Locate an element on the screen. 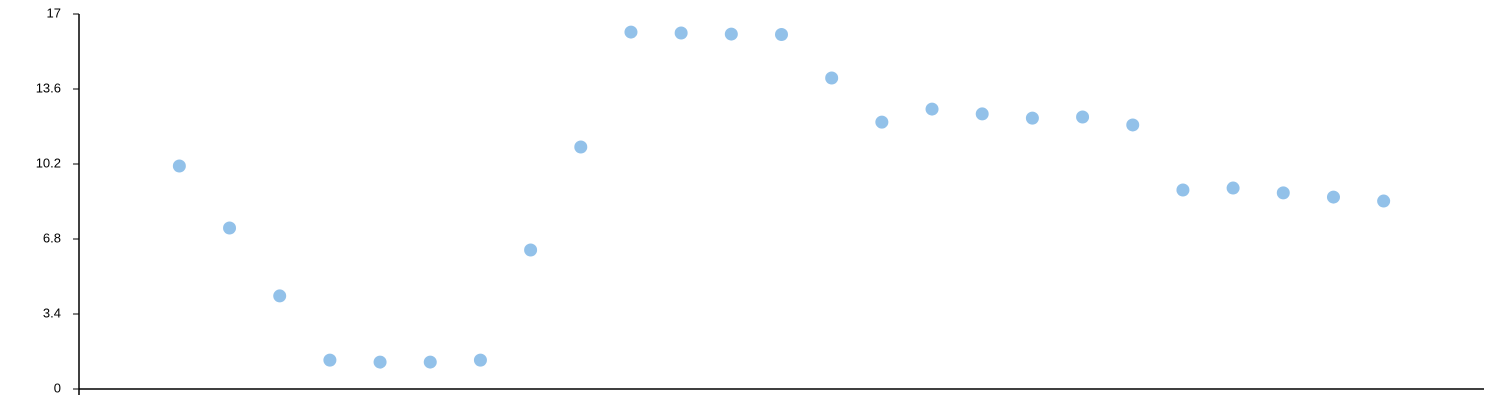 The height and width of the screenshot is (400, 1500). y-tick-label: 6.8 is located at coordinates (52, 237).